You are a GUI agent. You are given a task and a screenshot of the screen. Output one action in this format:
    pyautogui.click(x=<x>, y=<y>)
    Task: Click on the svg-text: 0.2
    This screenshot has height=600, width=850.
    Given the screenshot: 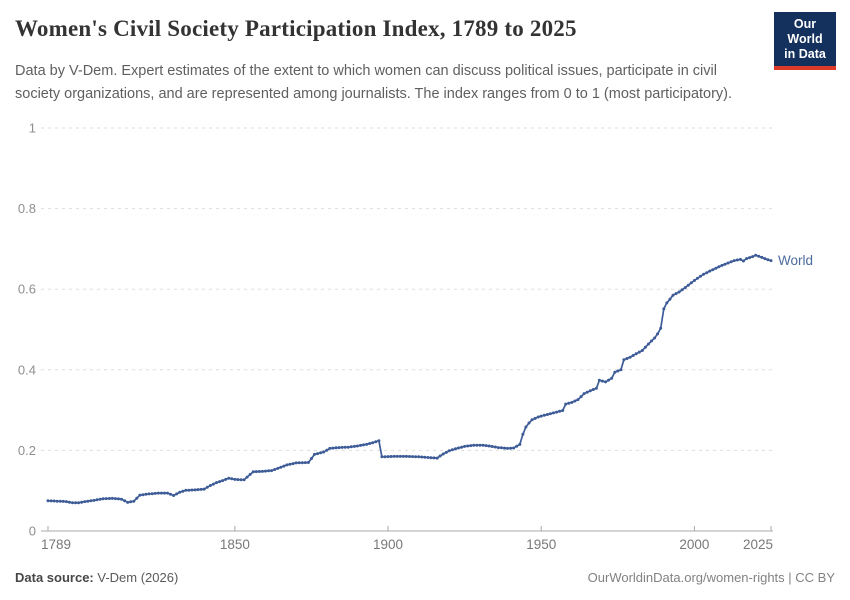 What is the action you would take?
    pyautogui.click(x=27, y=450)
    